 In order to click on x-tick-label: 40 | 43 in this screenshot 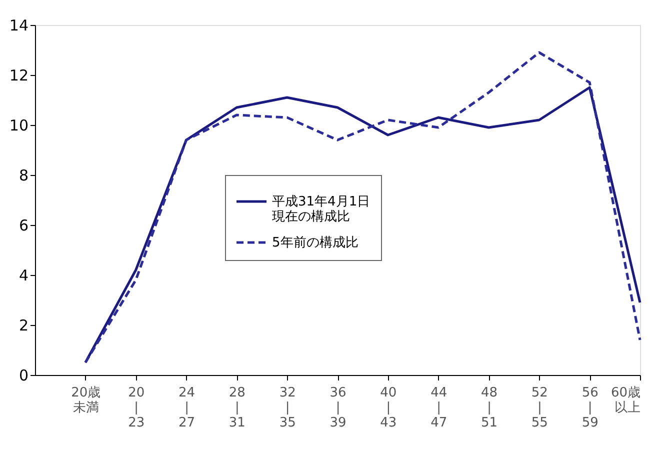, I will do `click(388, 408)`.